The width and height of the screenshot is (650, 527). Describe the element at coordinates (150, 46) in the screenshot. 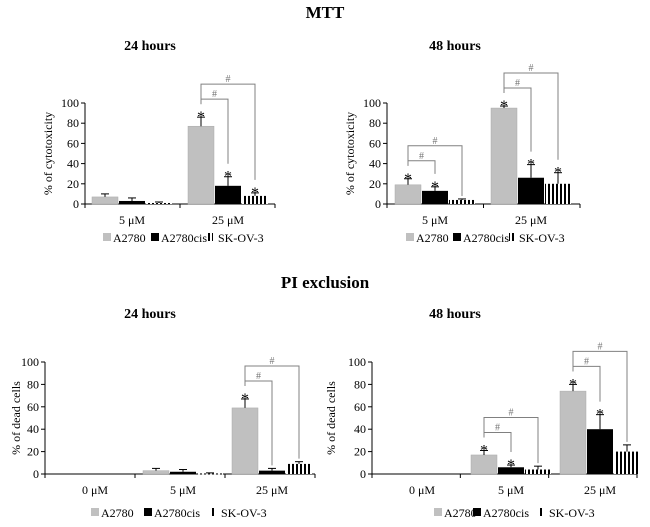

I see `chart-title: 24 hours` at that location.